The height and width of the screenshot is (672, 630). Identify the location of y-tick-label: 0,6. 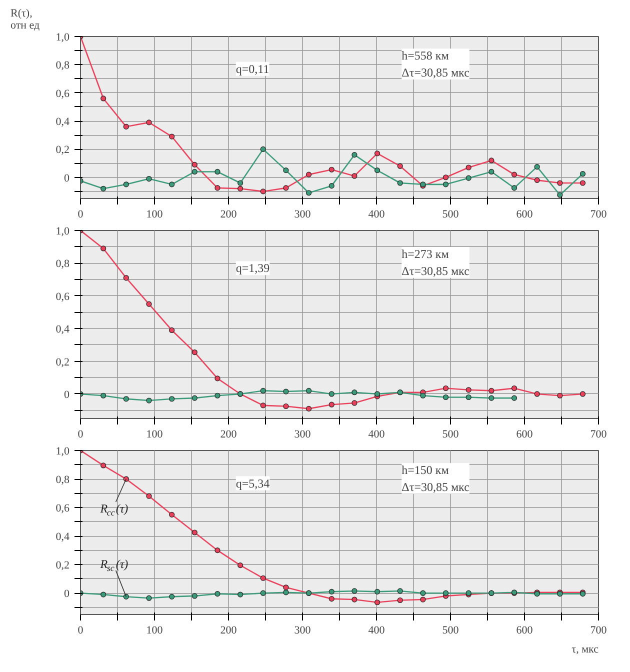
(63, 508).